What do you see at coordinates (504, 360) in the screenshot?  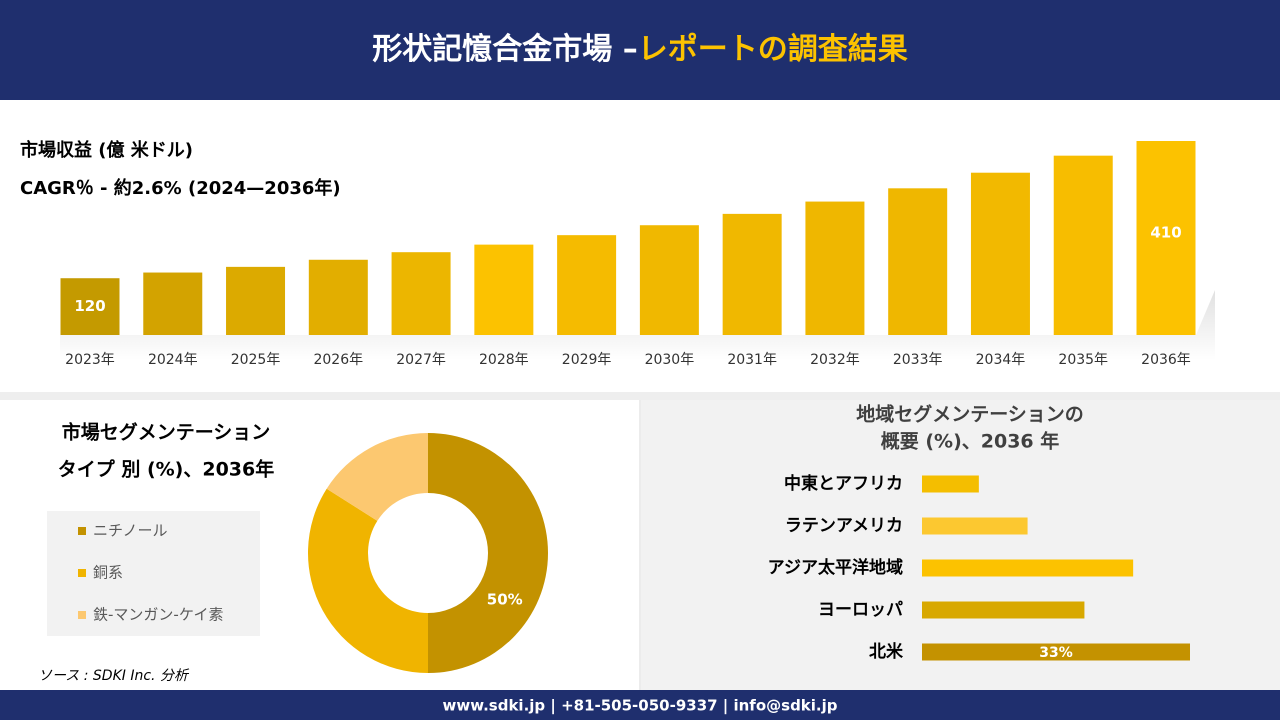 I see `x-tick-label: 2028年` at bounding box center [504, 360].